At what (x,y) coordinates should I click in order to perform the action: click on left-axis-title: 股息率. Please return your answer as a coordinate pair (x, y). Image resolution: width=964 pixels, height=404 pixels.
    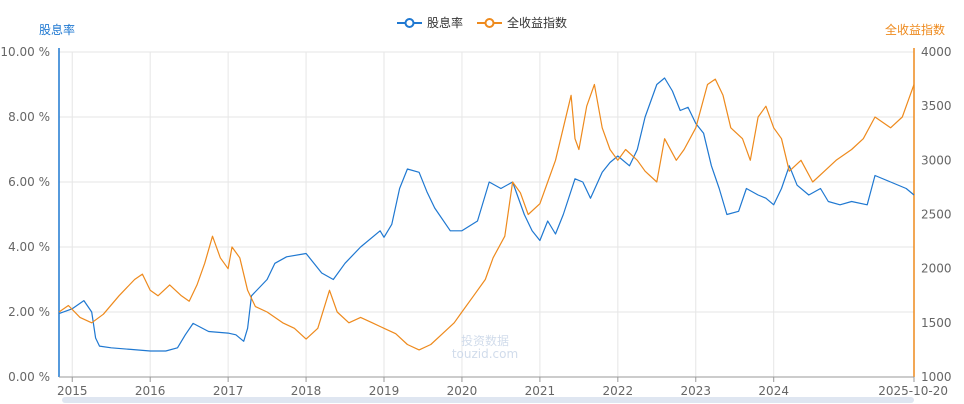
    Looking at the image, I should click on (57, 29).